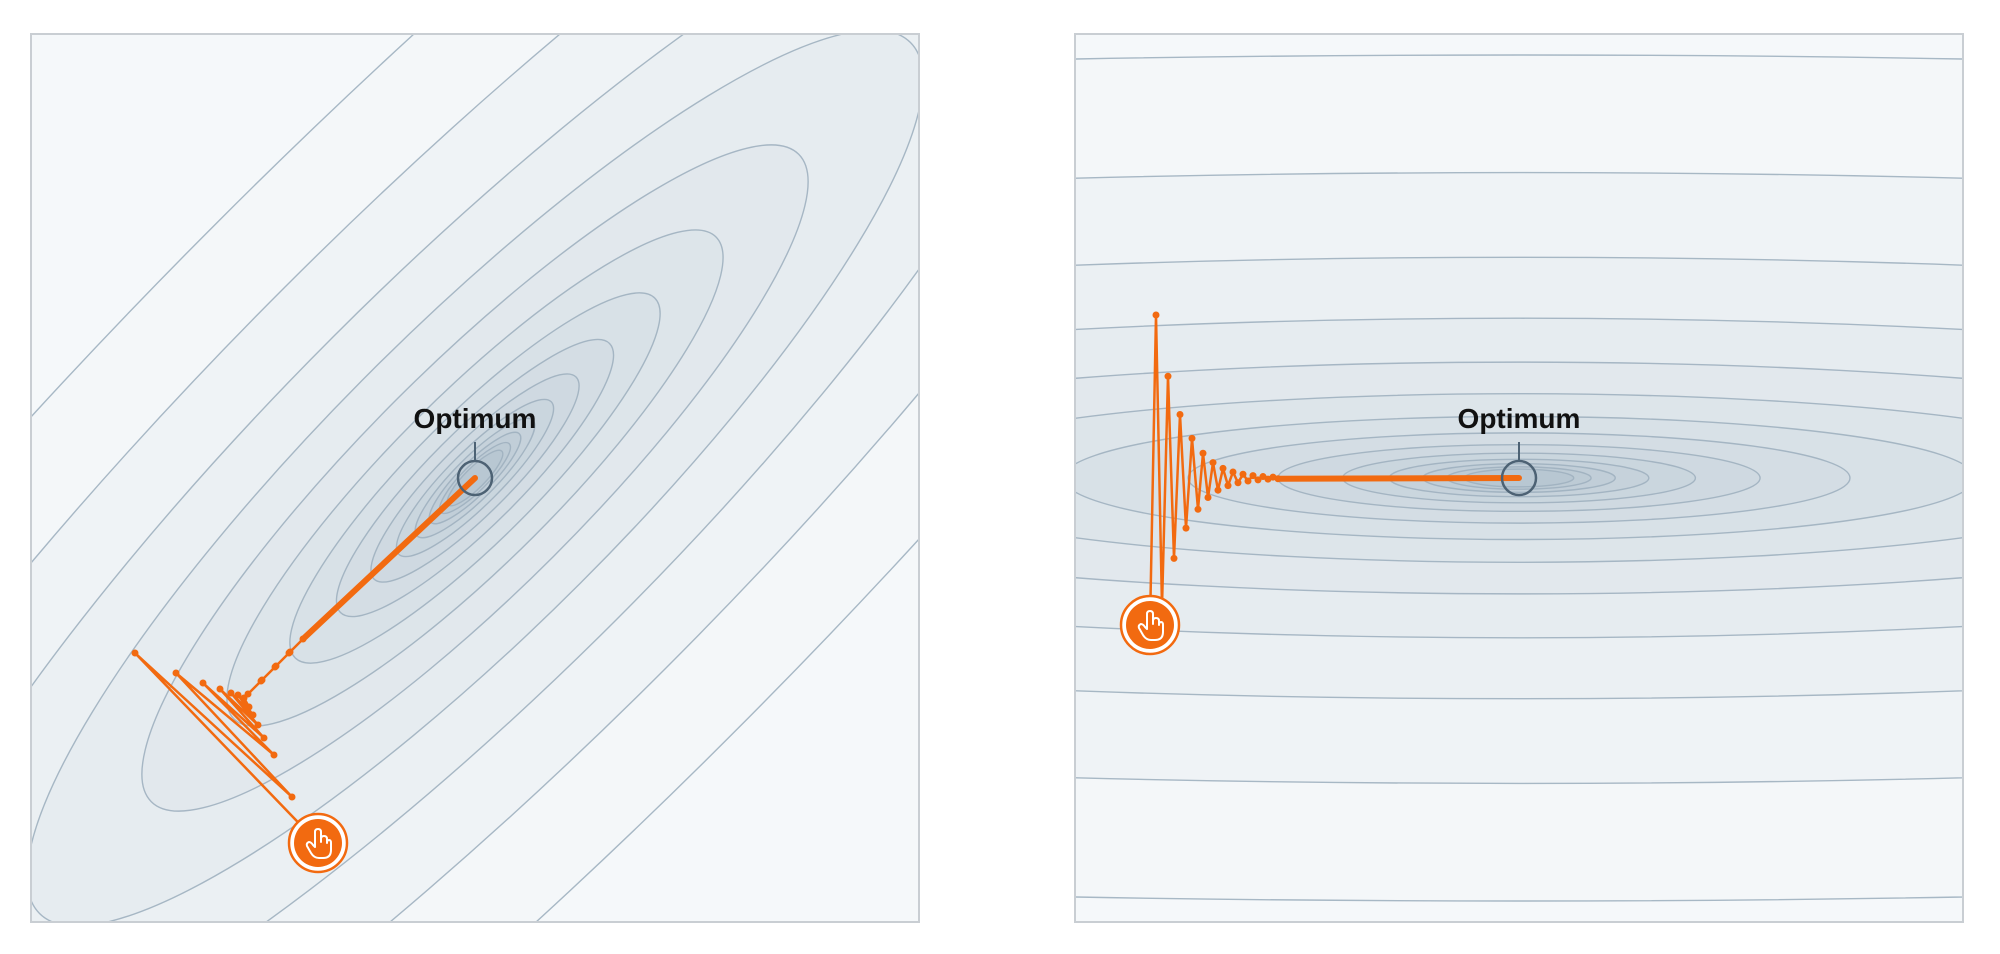  Describe the element at coordinates (1519, 418) in the screenshot. I see `right-optimum-label: Optimum` at that location.